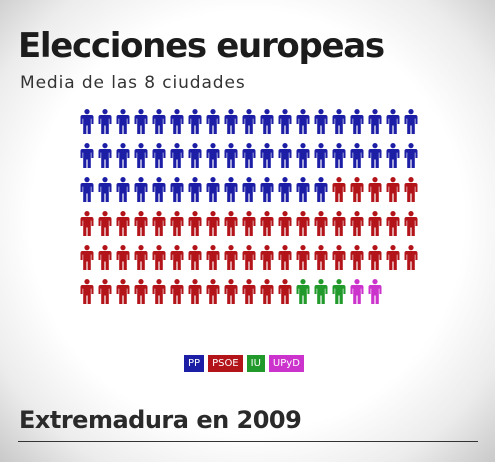 This screenshot has height=462, width=495. Describe the element at coordinates (160, 420) in the screenshot. I see `section-title: Extremadura en 2009` at that location.